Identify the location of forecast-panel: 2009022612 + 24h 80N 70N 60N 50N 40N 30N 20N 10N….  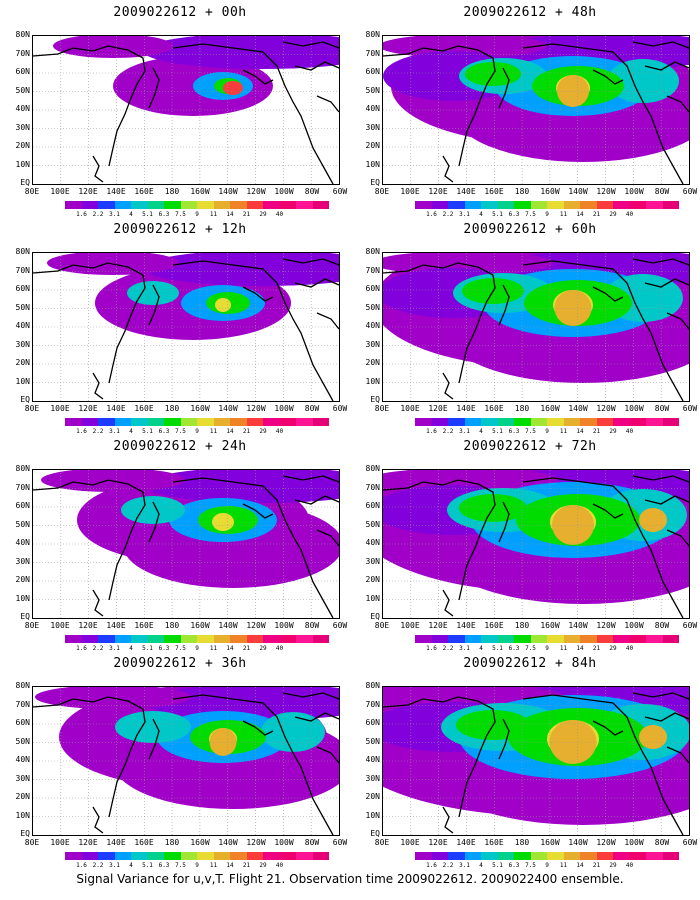
(180, 545).